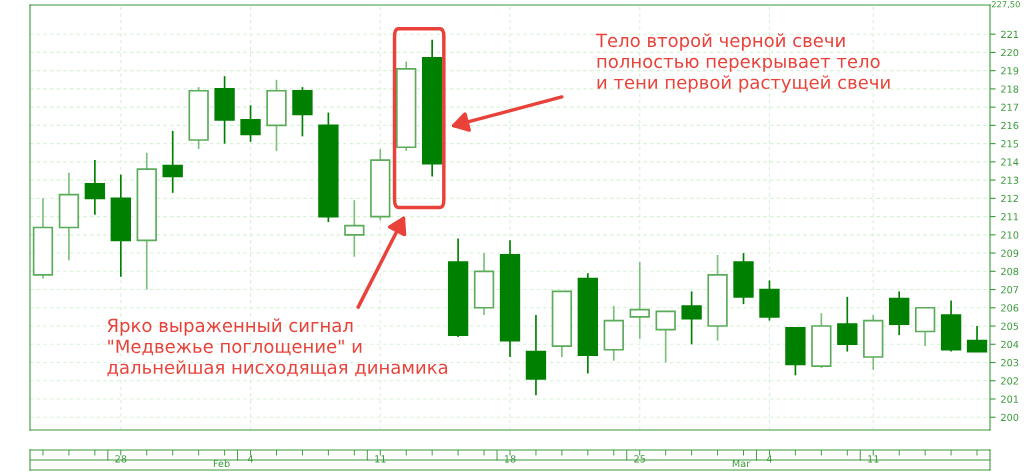 The width and height of the screenshot is (1024, 475). I want to click on annotation: Ярко выраженный сигнал "Медвежье поглощение" и дальнейшая нисходящая динамика, so click(277, 347).